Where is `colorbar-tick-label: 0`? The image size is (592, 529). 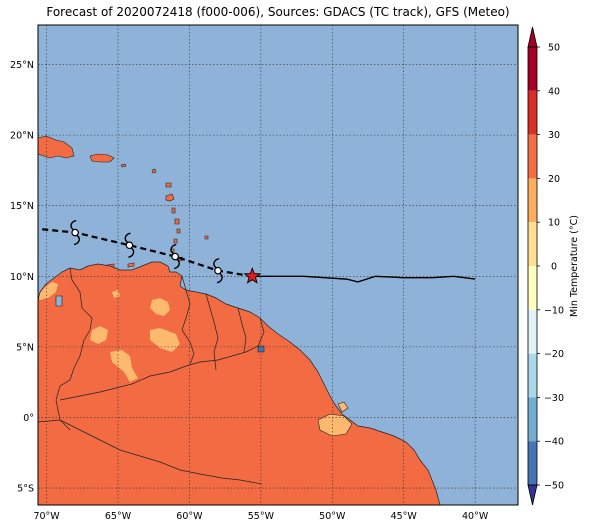
colorbar-tick-label: 0 is located at coordinates (554, 267).